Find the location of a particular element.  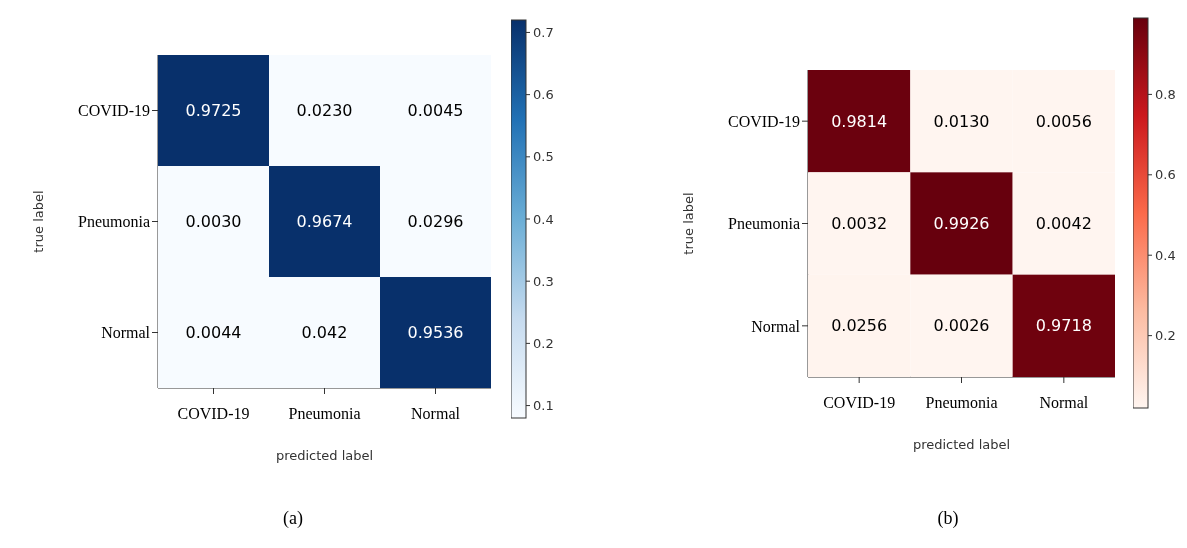

color-bar-label: 0.5 is located at coordinates (543, 157).